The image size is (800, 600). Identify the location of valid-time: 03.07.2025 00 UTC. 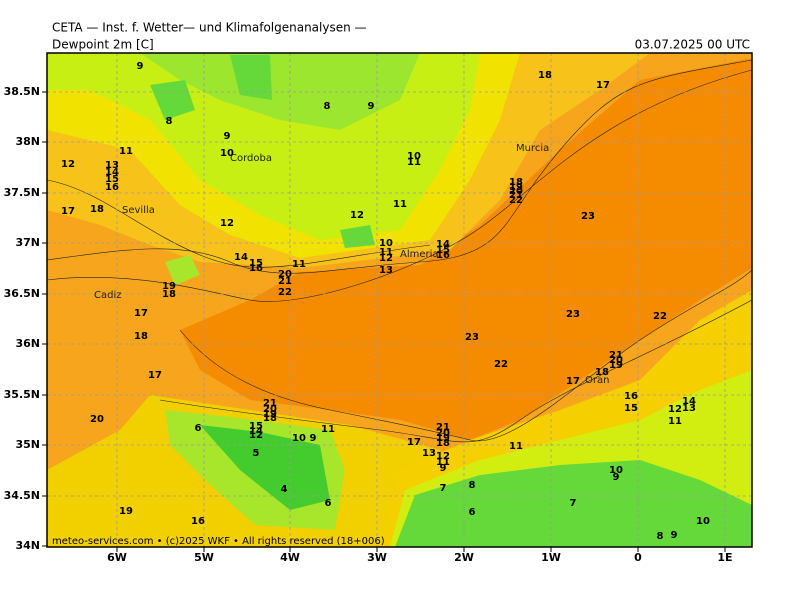
(692, 45).